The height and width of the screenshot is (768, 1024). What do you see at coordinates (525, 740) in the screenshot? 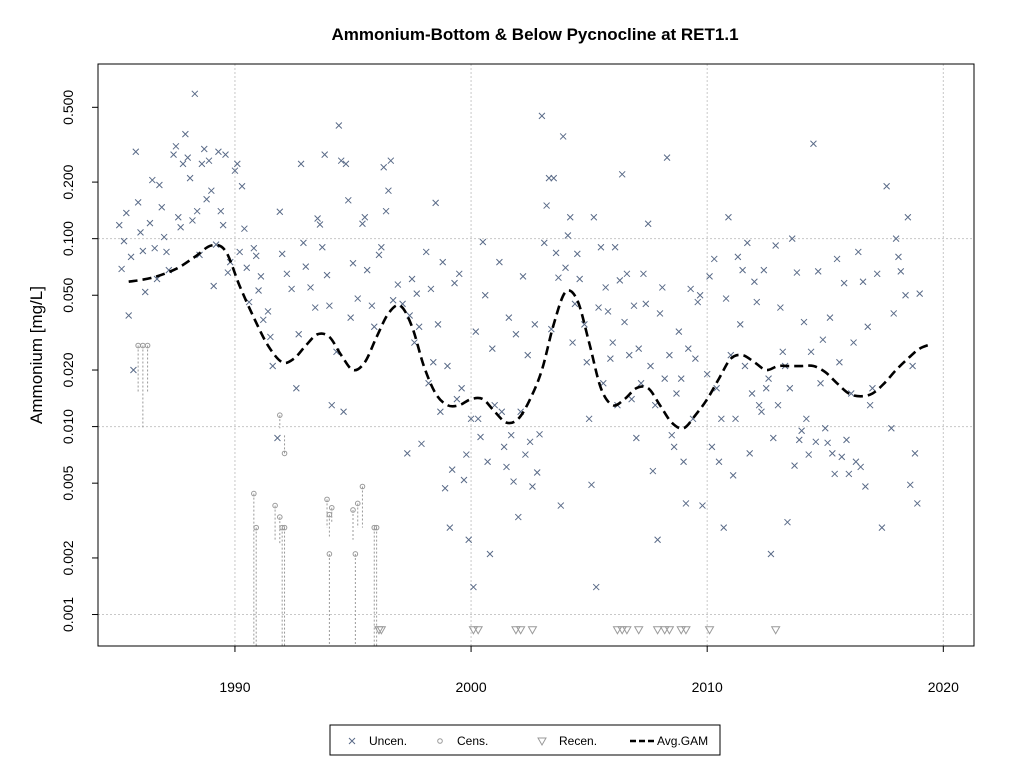
I see `legend-box` at bounding box center [525, 740].